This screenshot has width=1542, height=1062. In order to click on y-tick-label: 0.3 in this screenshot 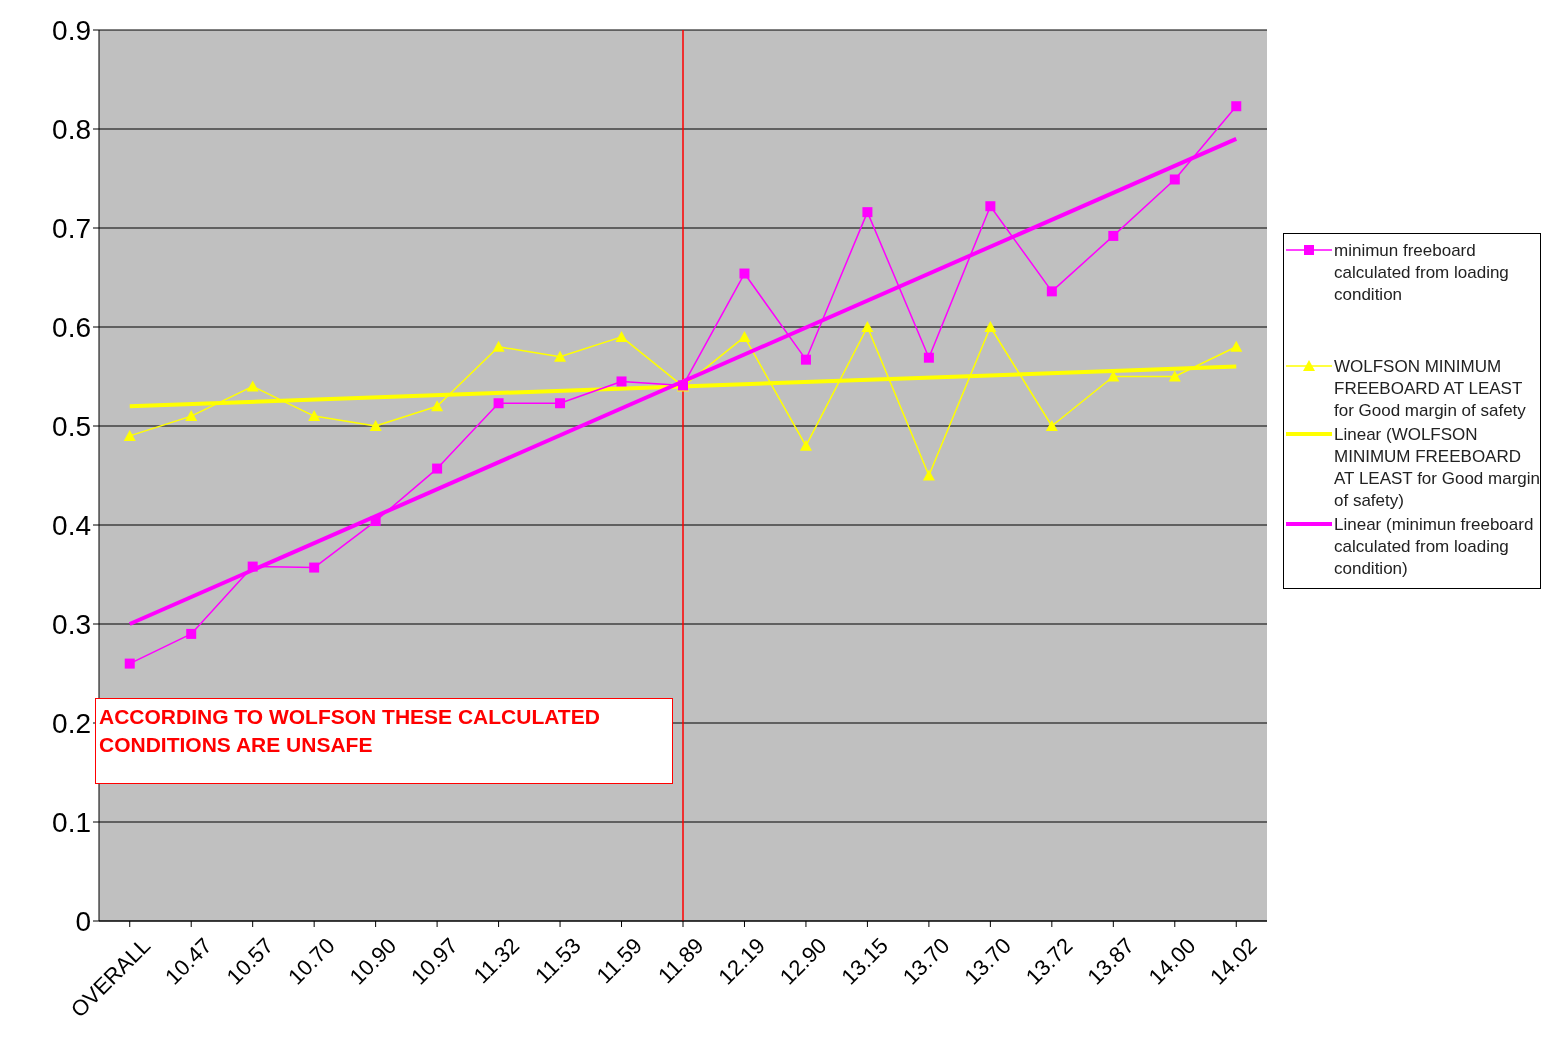, I will do `click(71, 624)`.